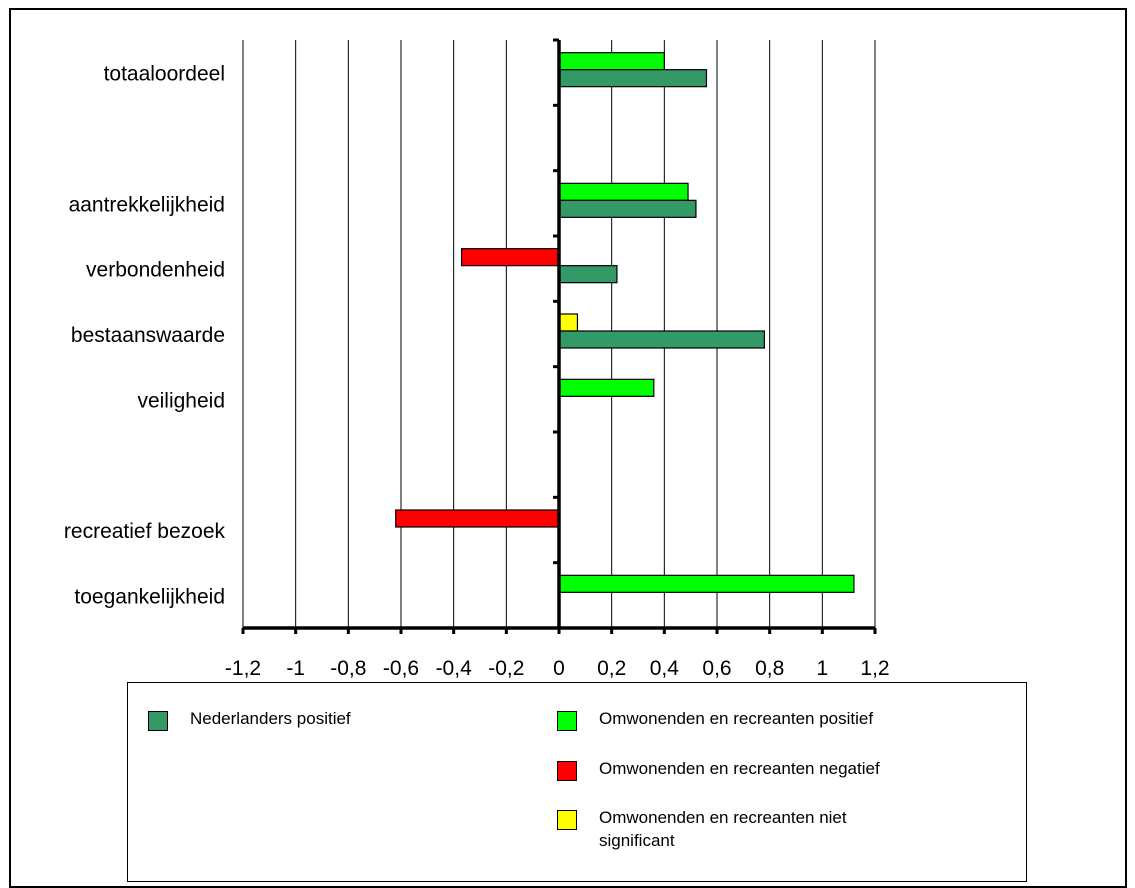  Describe the element at coordinates (874, 668) in the screenshot. I see `x-tick-label: 1,2` at that location.